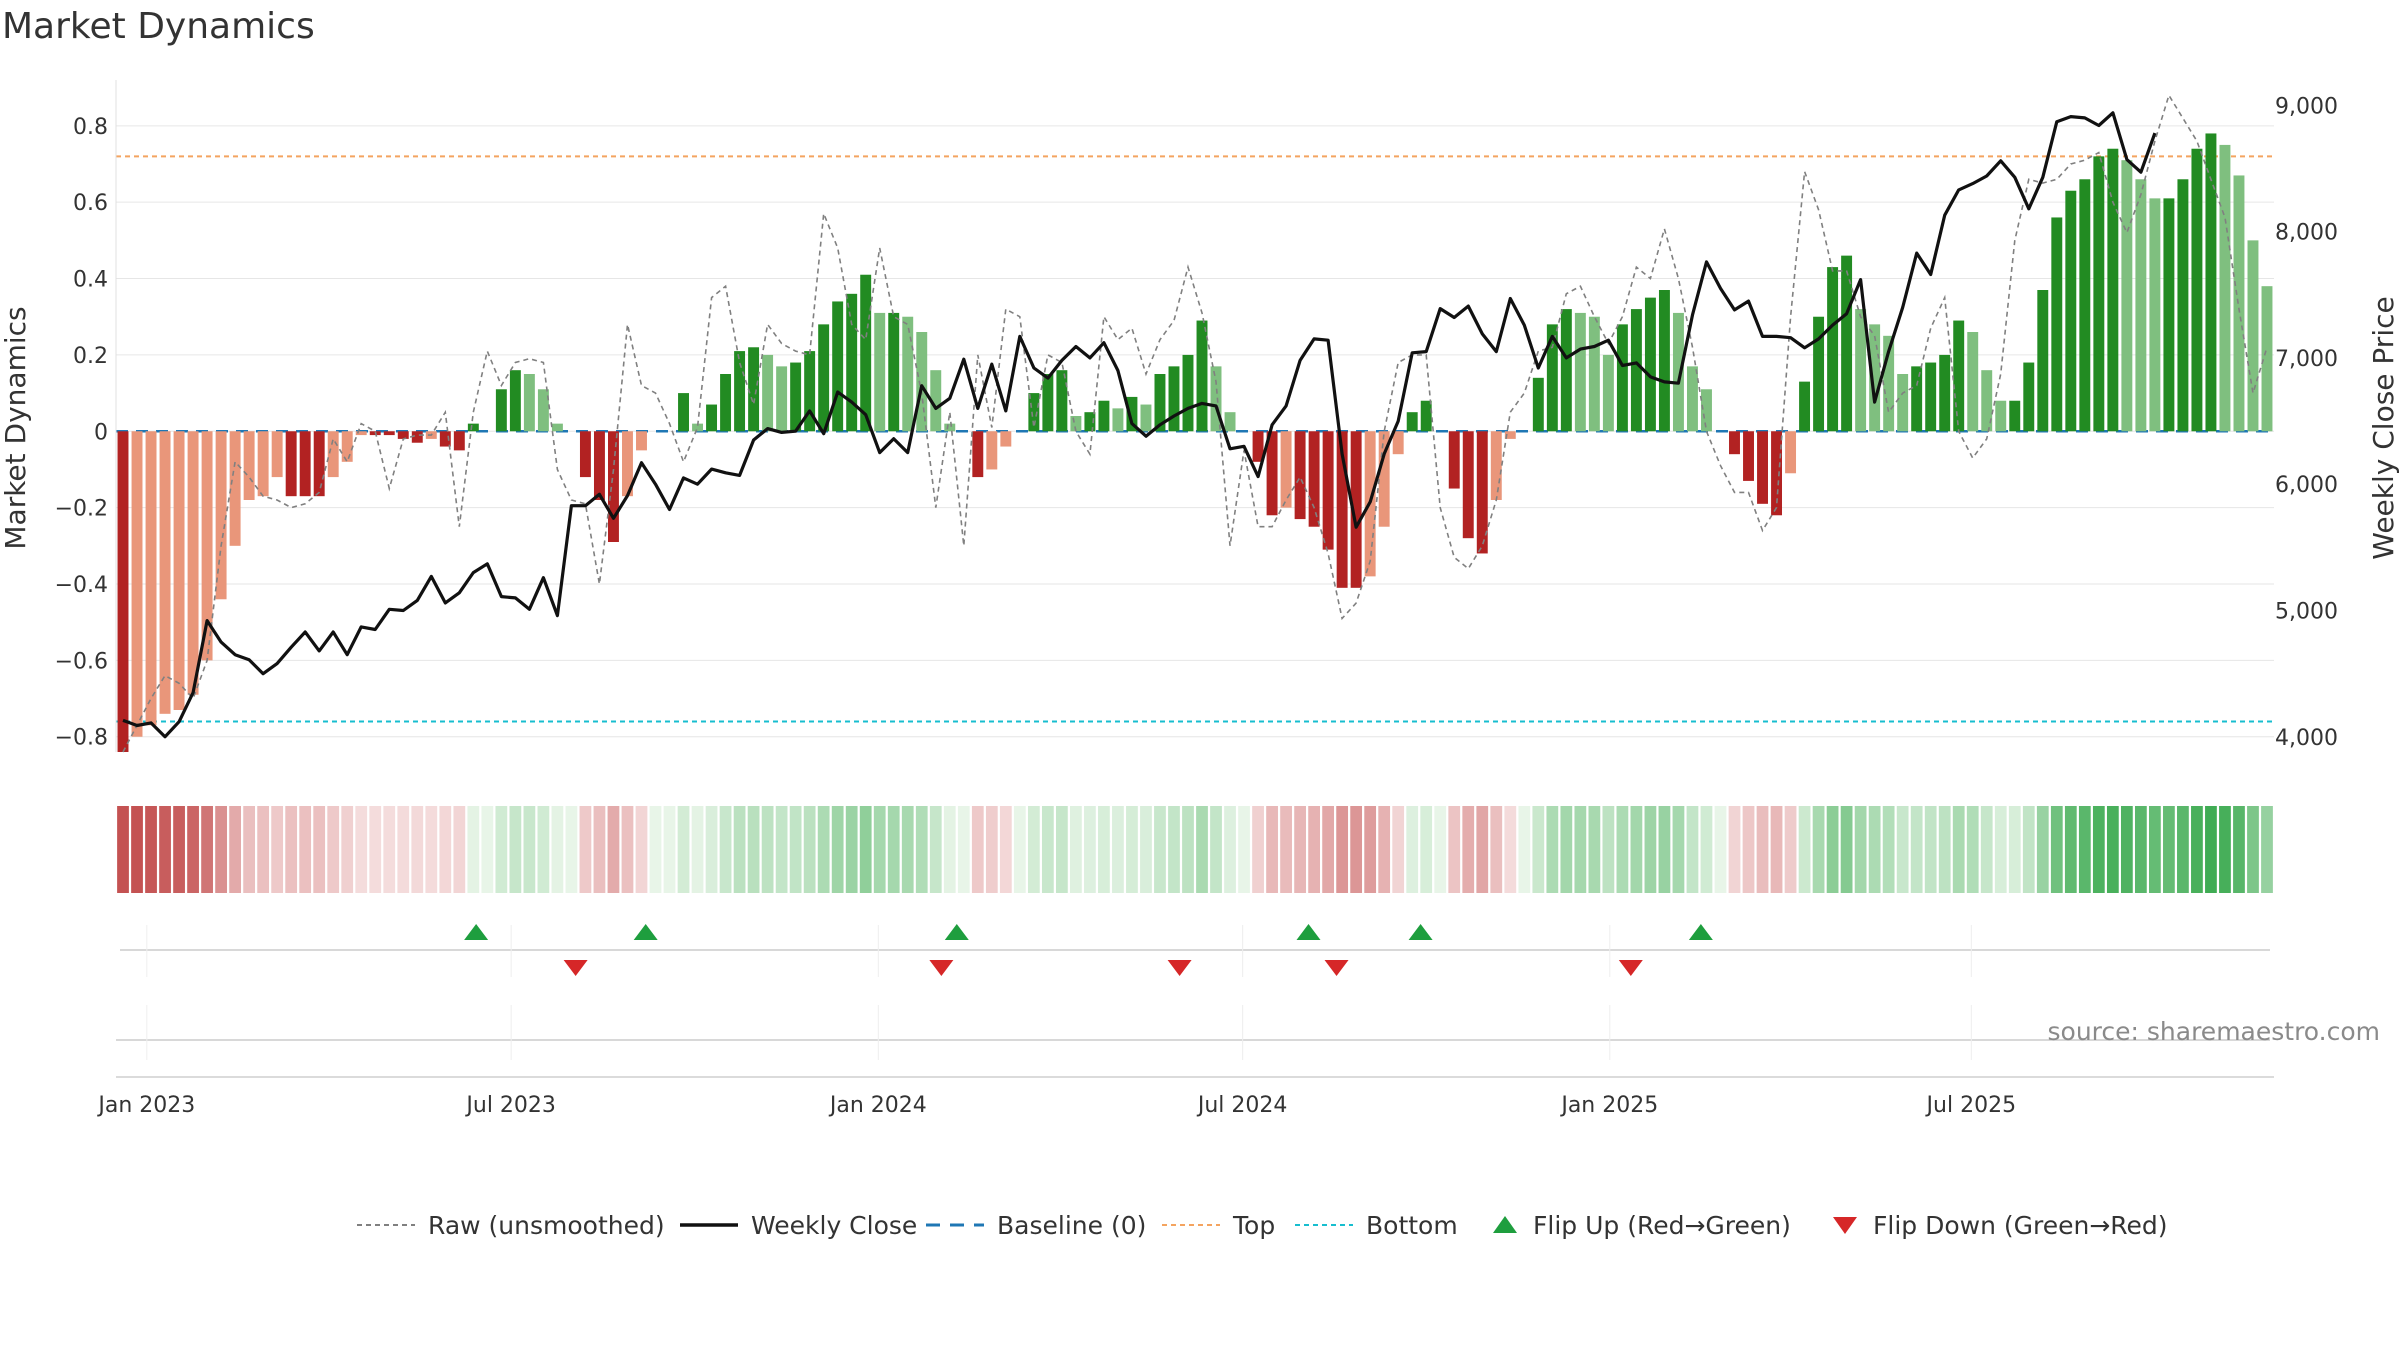 The width and height of the screenshot is (2400, 1350). What do you see at coordinates (1412, 1225) in the screenshot?
I see `legend-label-bottom: Bottom` at bounding box center [1412, 1225].